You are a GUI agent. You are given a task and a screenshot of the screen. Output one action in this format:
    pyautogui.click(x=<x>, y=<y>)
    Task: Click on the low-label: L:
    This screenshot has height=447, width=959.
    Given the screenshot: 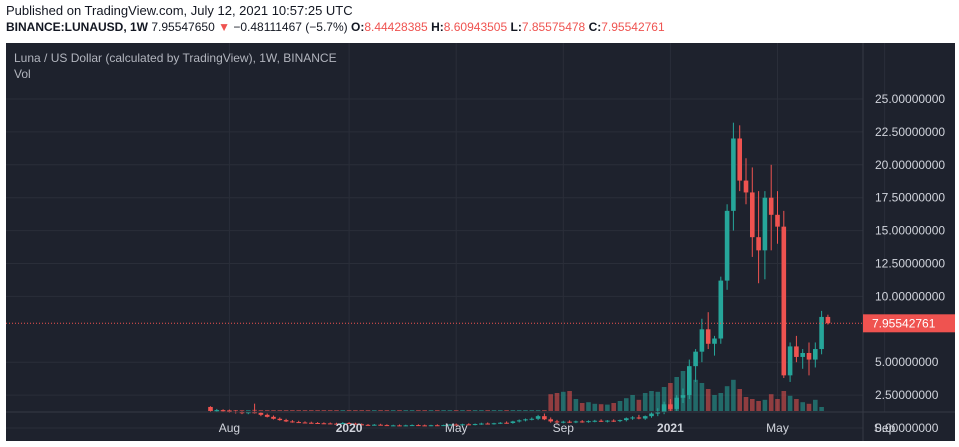 What is the action you would take?
    pyautogui.click(x=516, y=27)
    